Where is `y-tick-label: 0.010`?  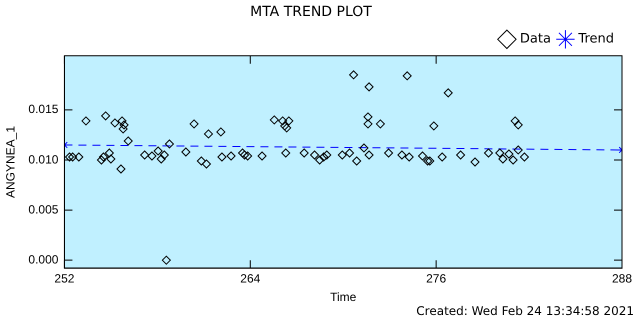 y-tick-label: 0.010 is located at coordinates (43, 159).